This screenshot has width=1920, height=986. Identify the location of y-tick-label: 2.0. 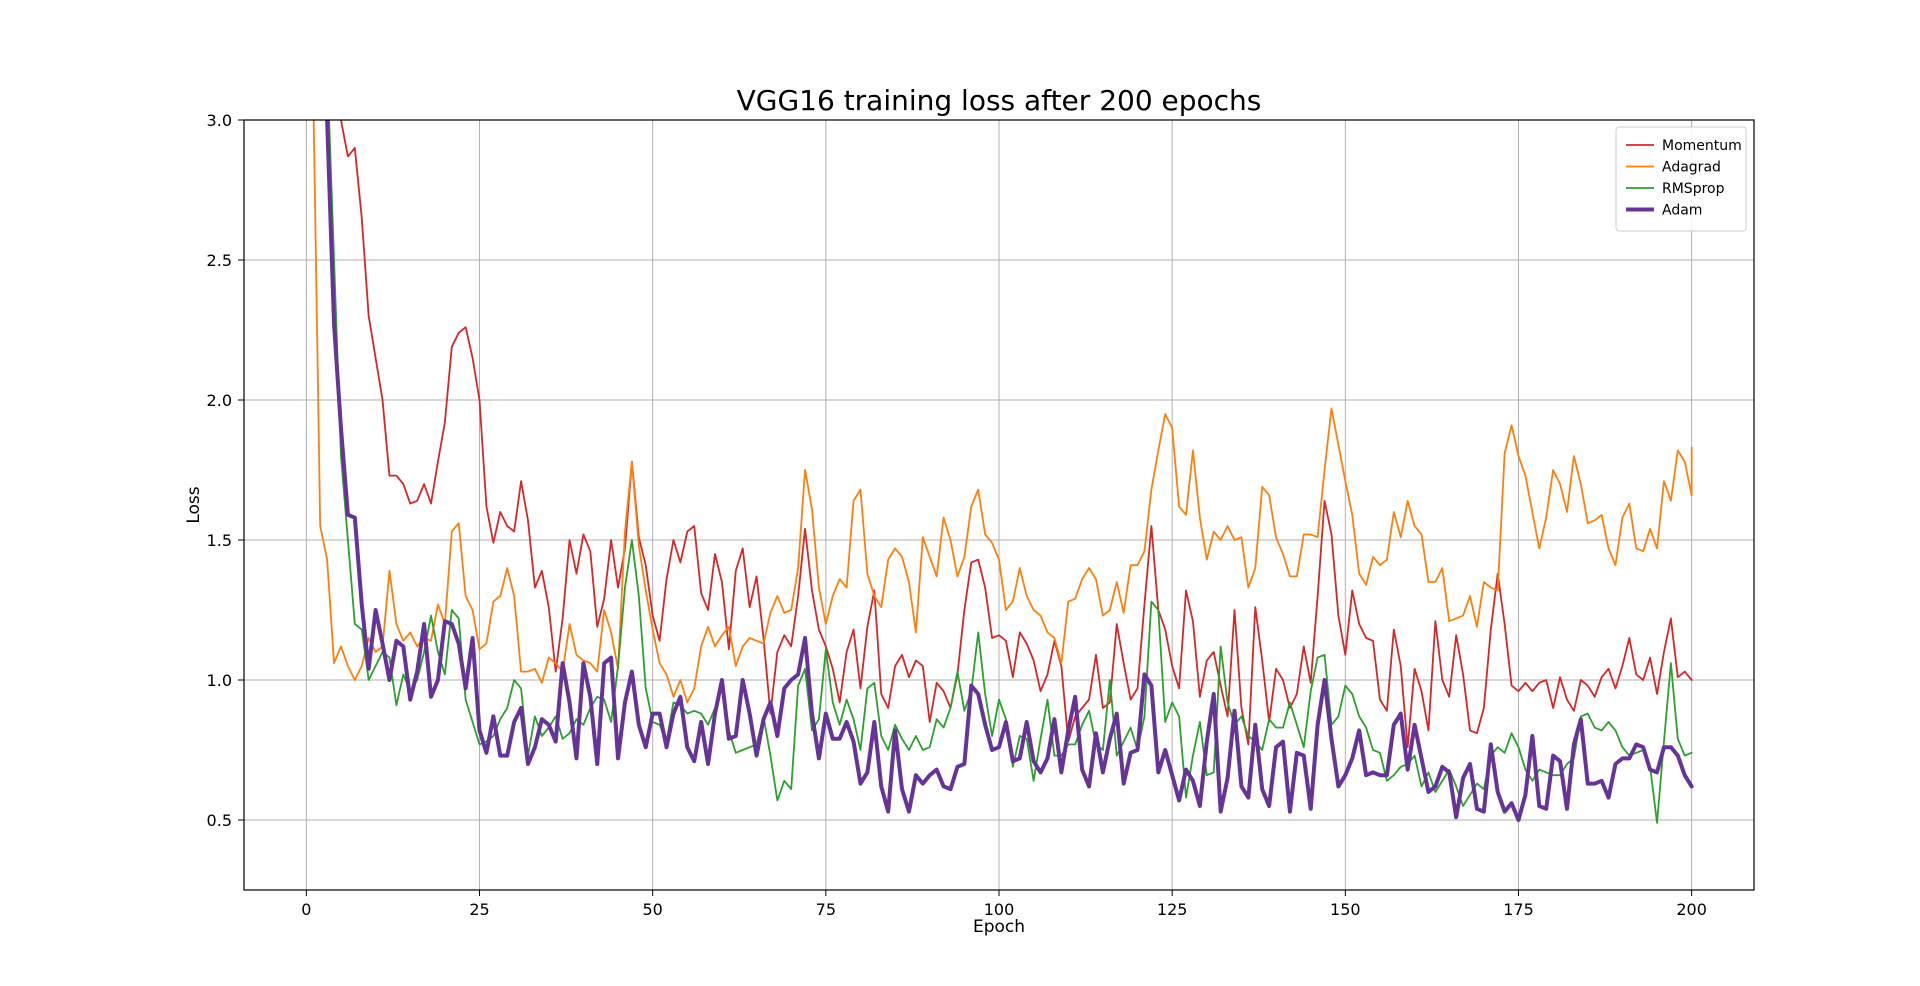
(219, 400).